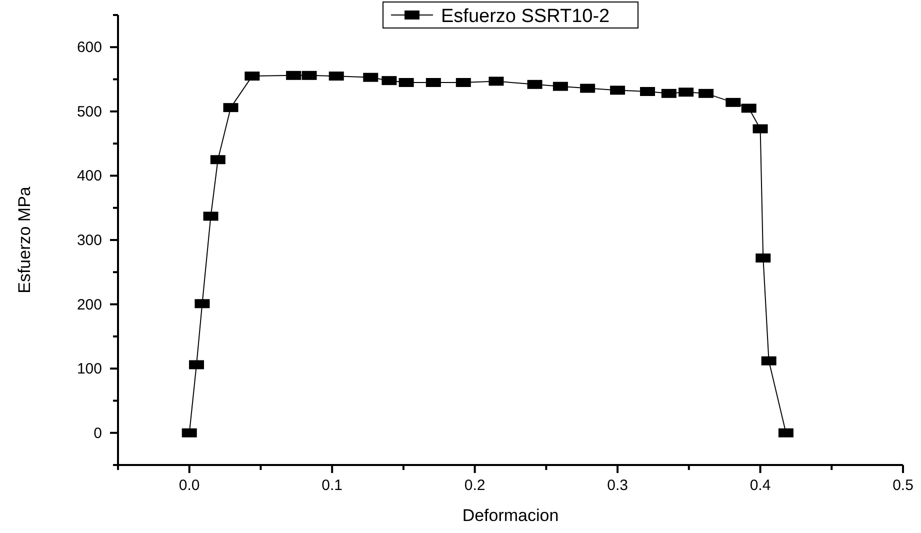 The height and width of the screenshot is (533, 921). Describe the element at coordinates (89, 176) in the screenshot. I see `y-tick-label: 400` at that location.